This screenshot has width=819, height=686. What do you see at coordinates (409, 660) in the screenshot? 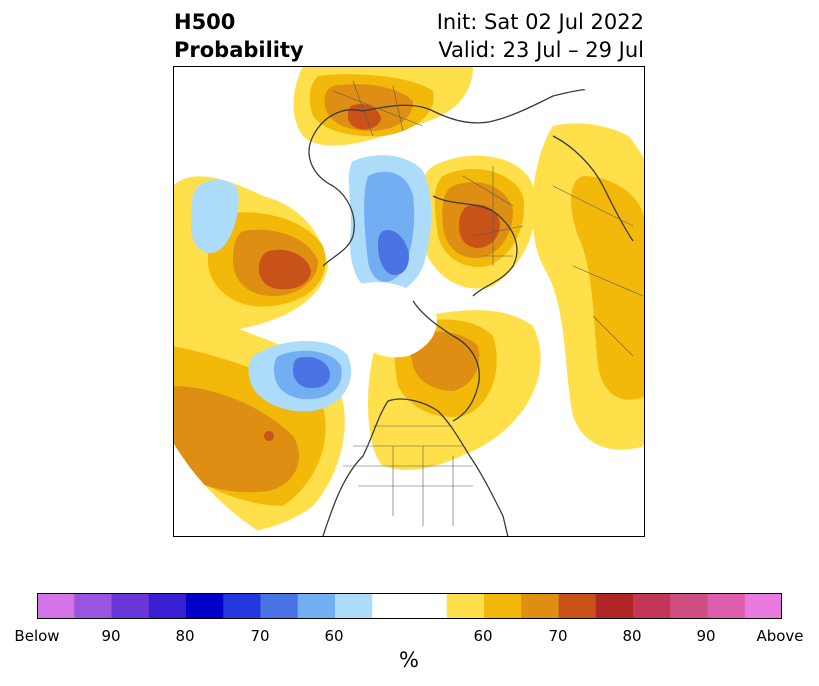
I see `colorbar-unit: %` at bounding box center [409, 660].